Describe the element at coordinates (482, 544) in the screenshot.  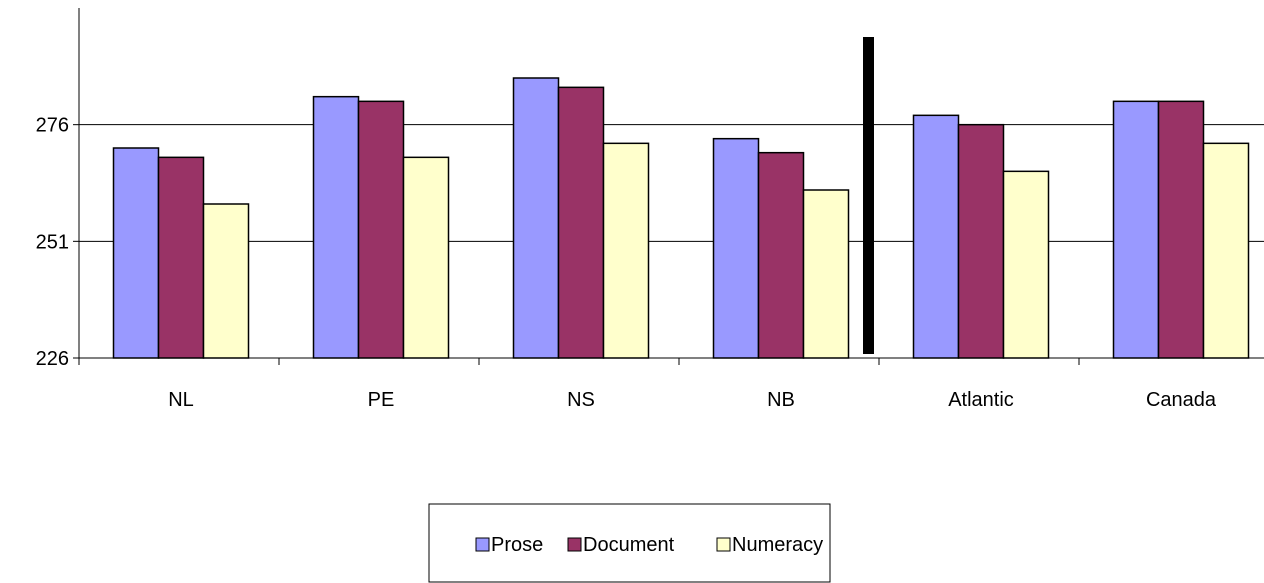
I see `legend-swatch-prose` at that location.